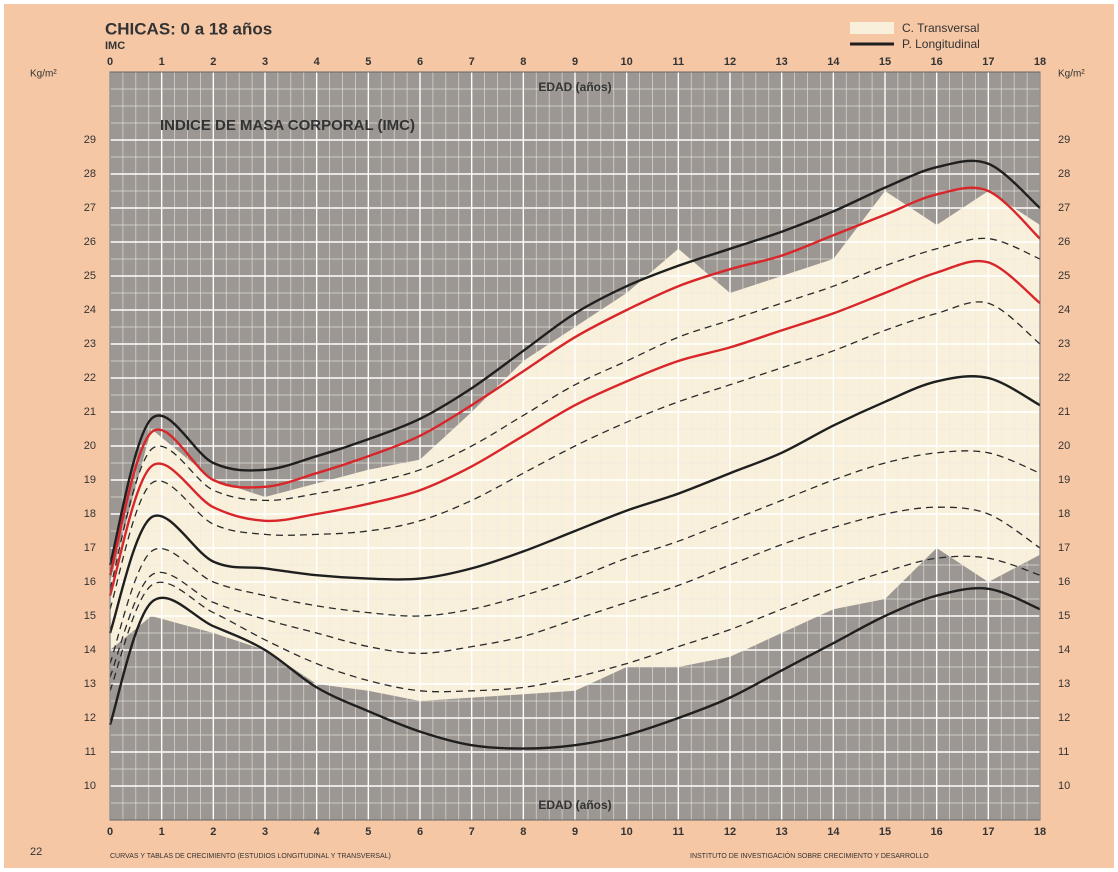 This screenshot has height=872, width=1118. Describe the element at coordinates (90, 582) in the screenshot. I see `y-tick-label: 16` at that location.